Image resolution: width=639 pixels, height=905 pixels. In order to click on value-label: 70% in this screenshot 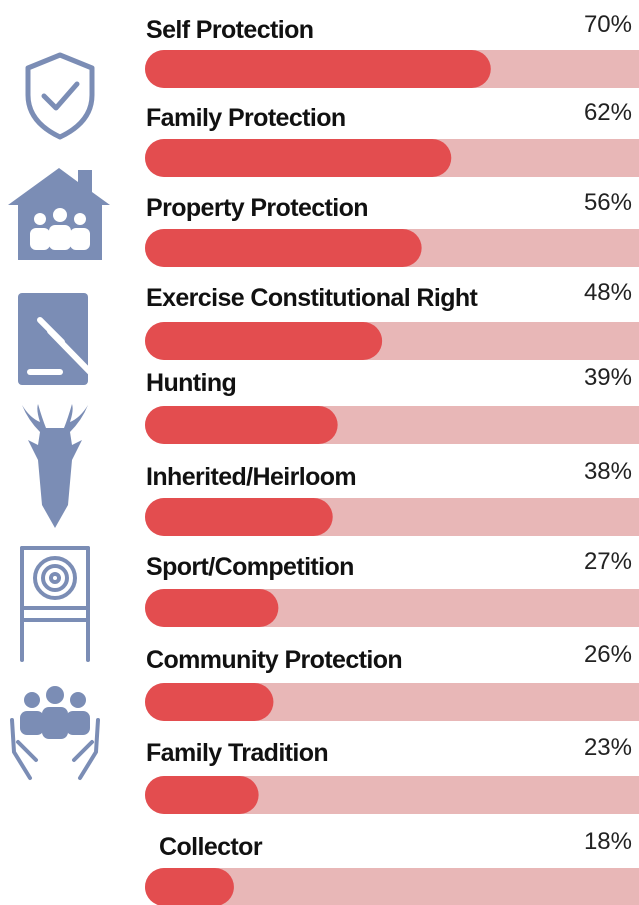, I will do `click(608, 24)`.